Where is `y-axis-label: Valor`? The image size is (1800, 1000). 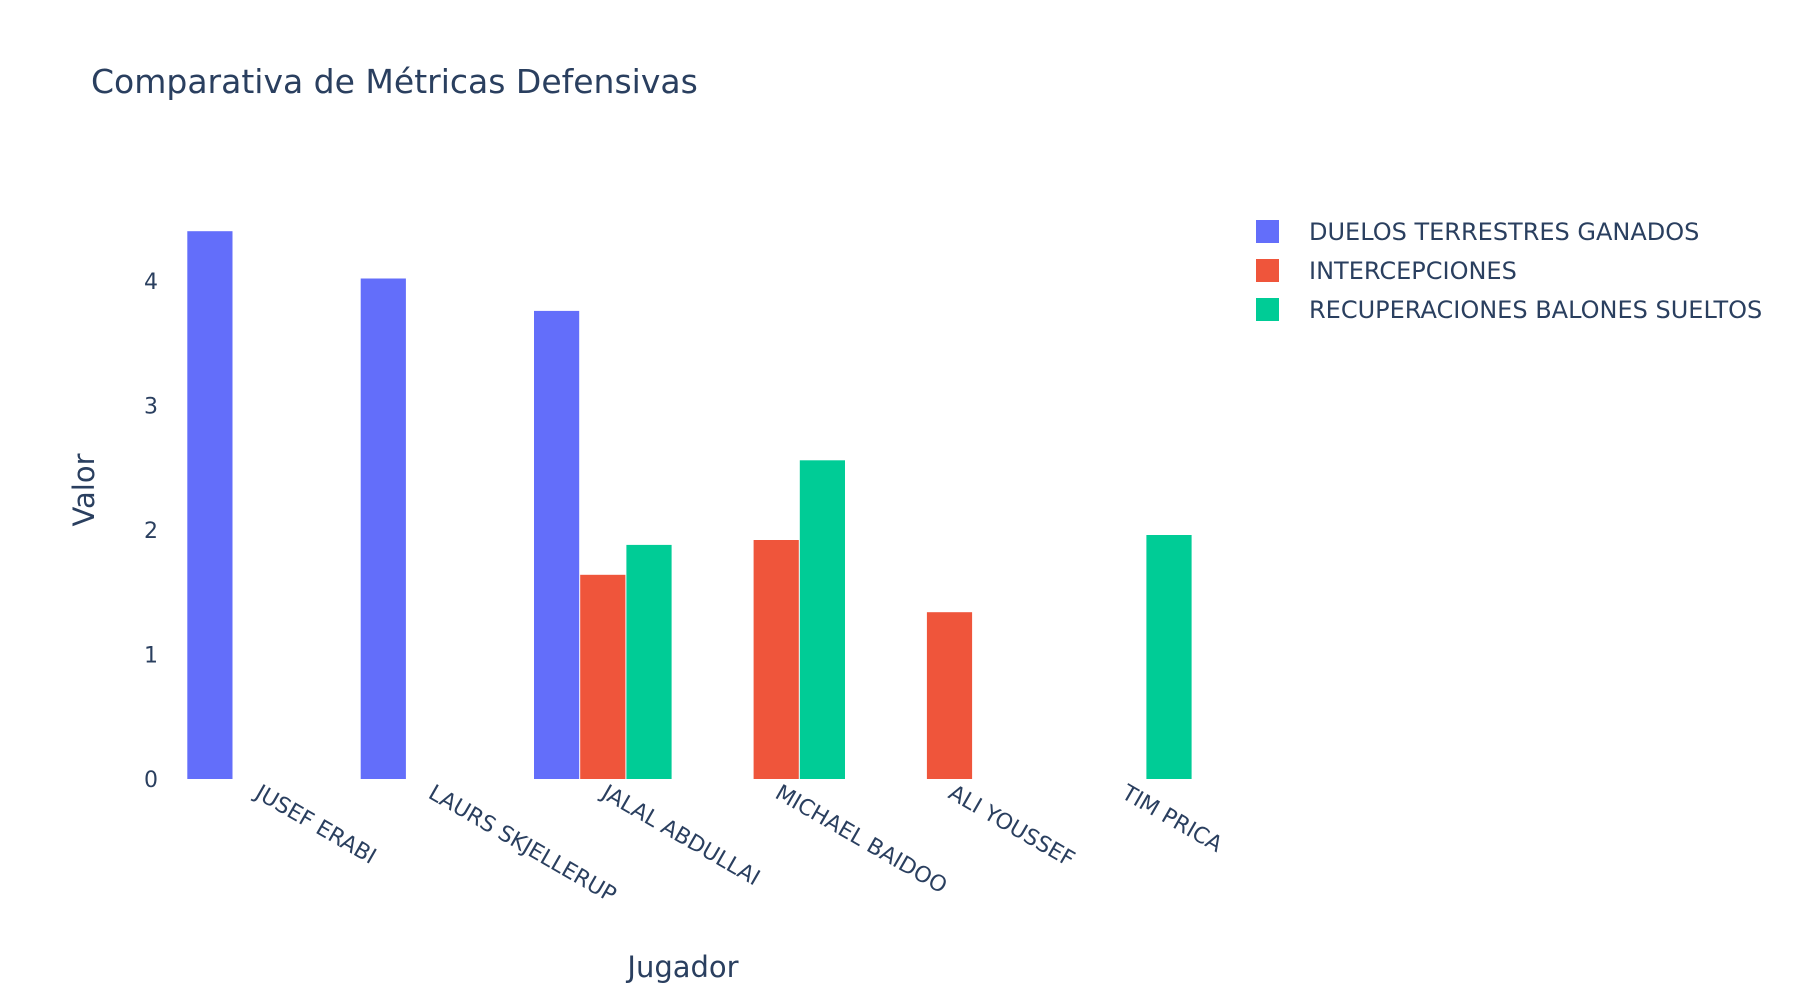
y-axis-label: Valor is located at coordinates (84, 489).